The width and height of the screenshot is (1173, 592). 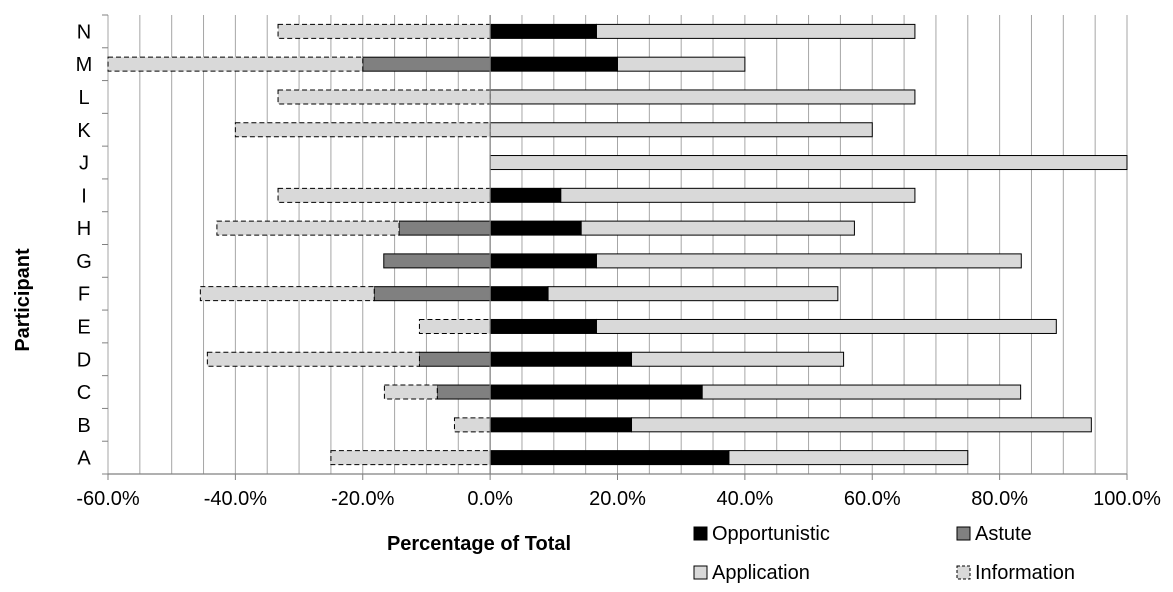 I want to click on x-tick-label: -20.0%, so click(x=363, y=499).